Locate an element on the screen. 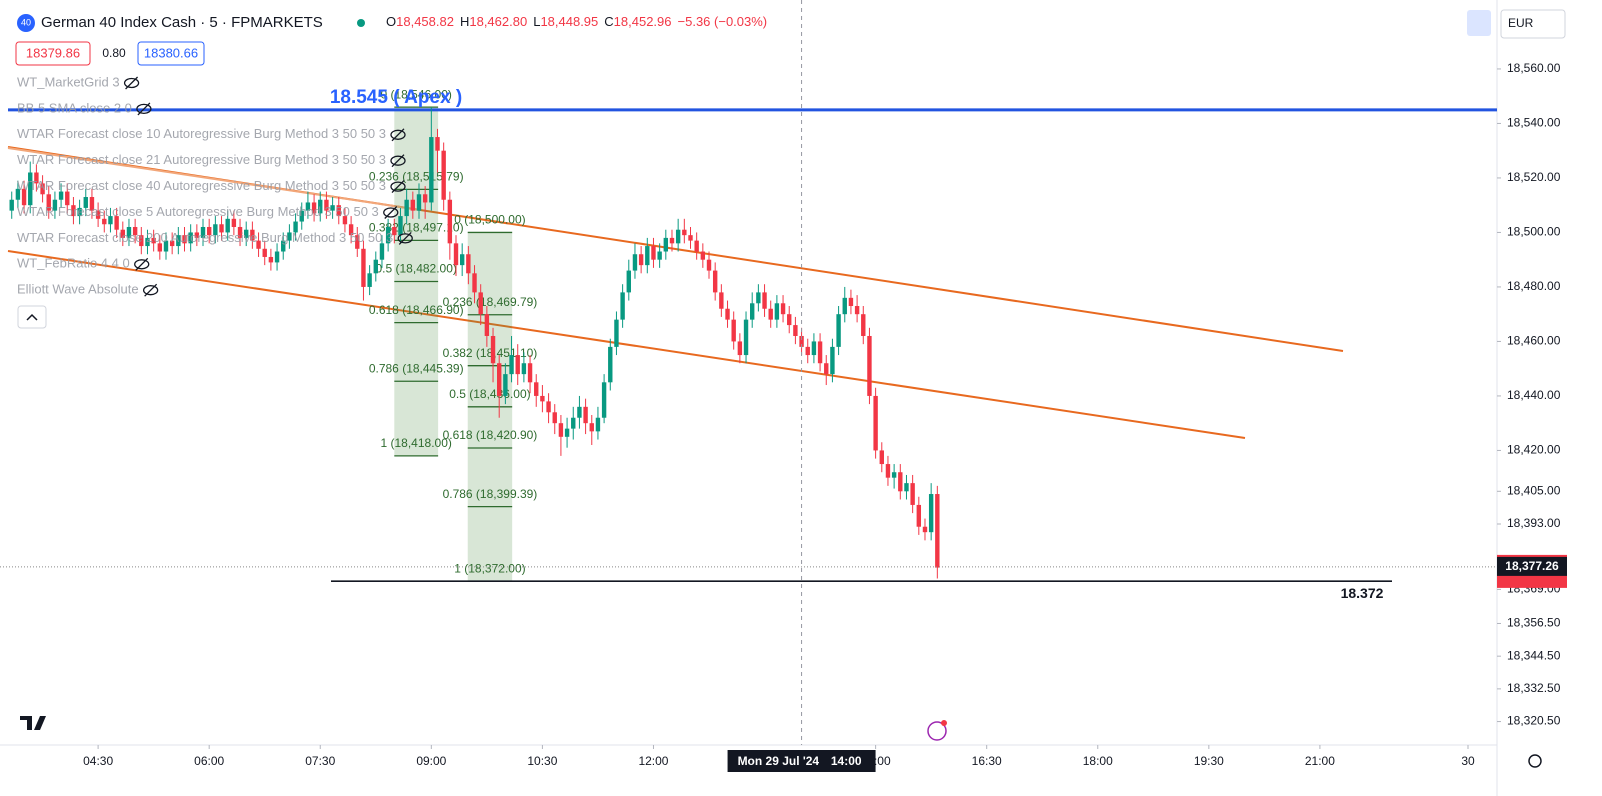  collapse-button is located at coordinates (32, 317).